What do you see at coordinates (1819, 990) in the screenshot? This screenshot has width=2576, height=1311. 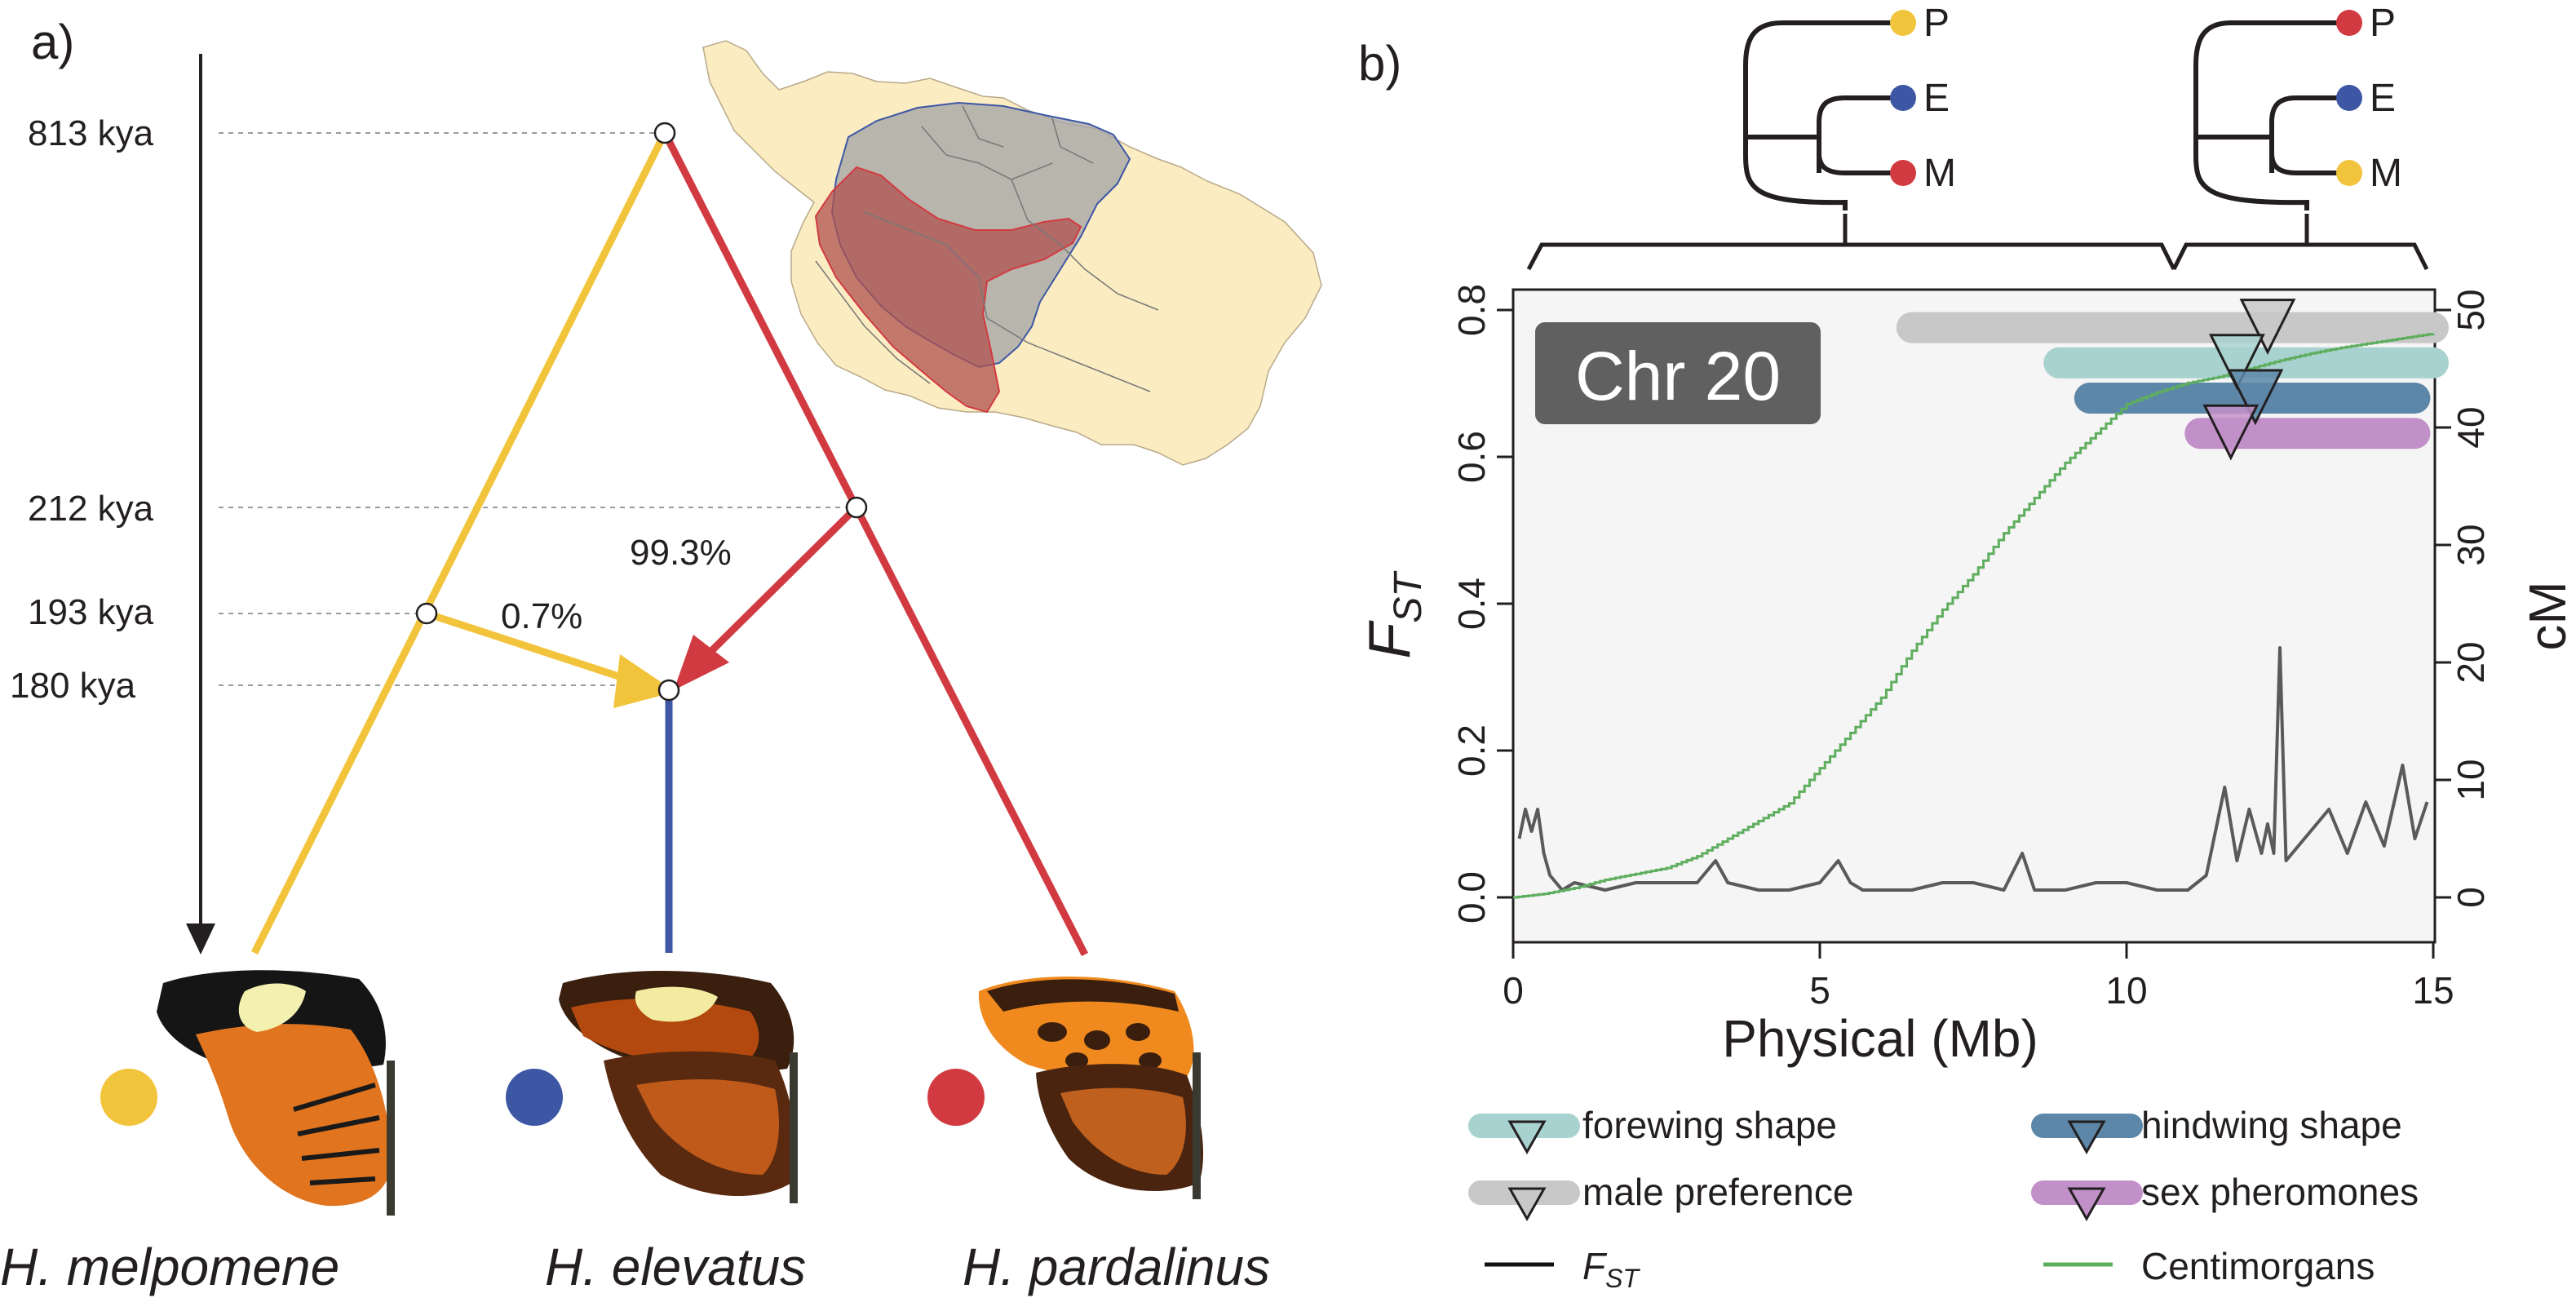 I see `x-tick-label: 5` at bounding box center [1819, 990].